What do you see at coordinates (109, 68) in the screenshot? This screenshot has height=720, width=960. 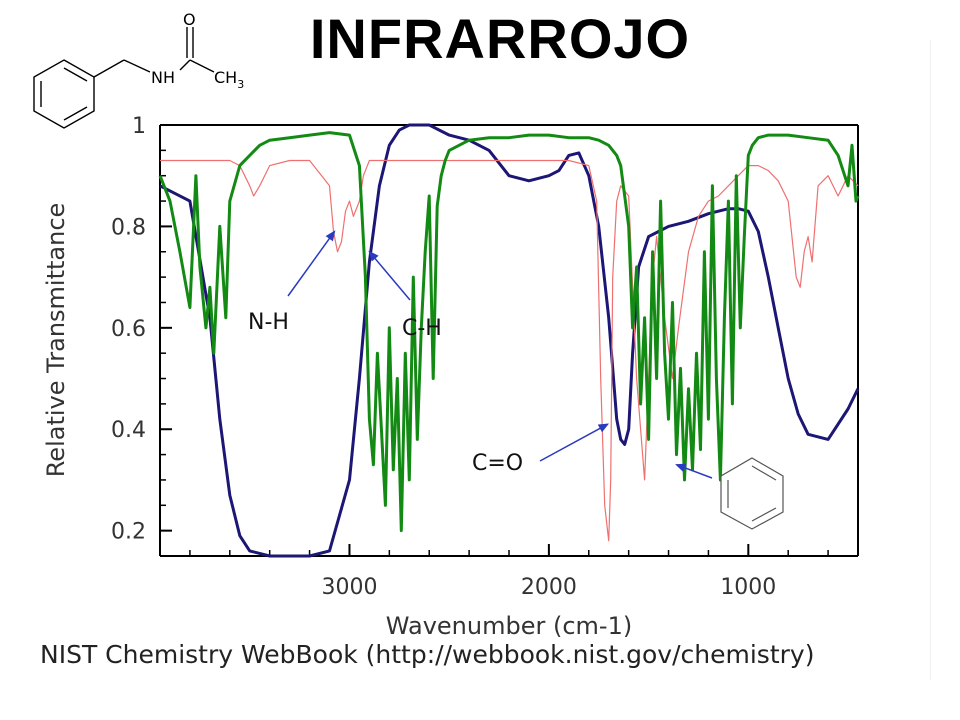 I see `bond-ring-ch2` at bounding box center [109, 68].